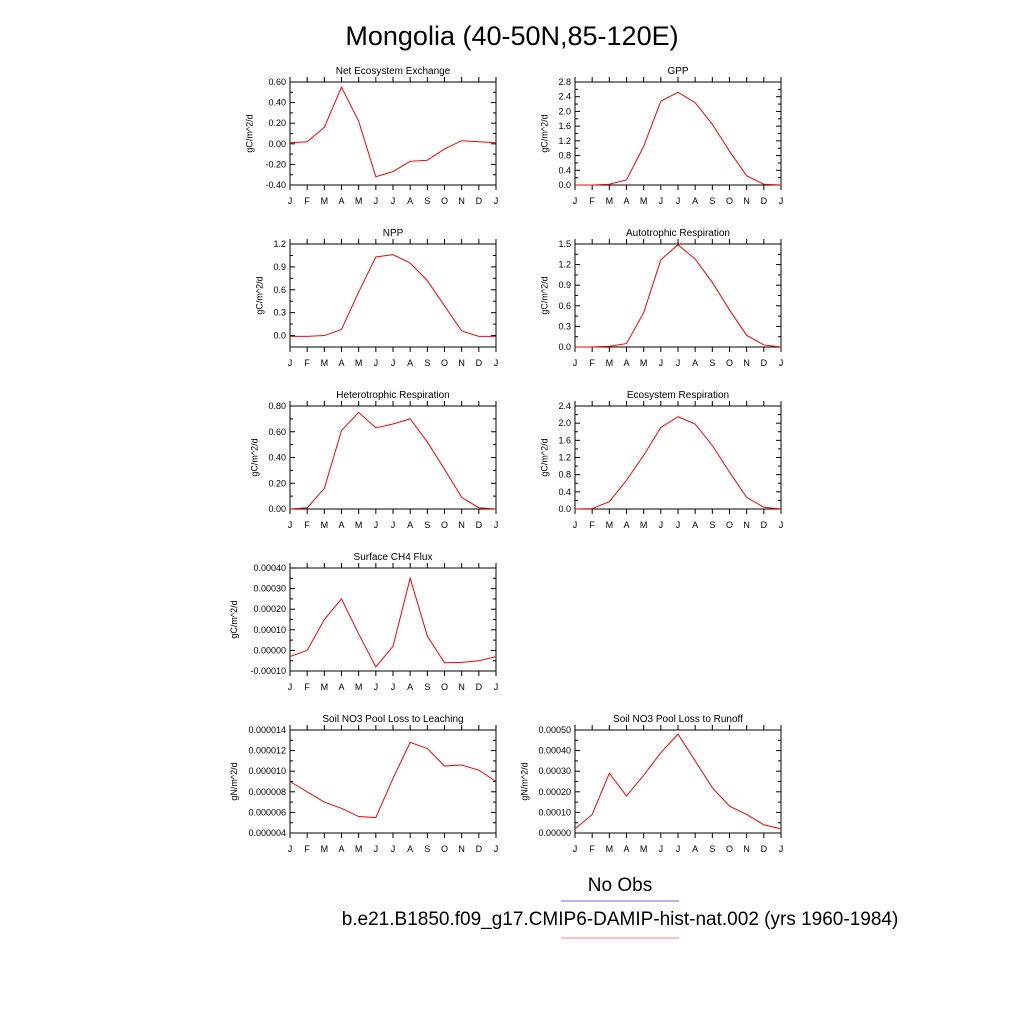  Describe the element at coordinates (564, 82) in the screenshot. I see `y-tick-label: 2.8` at that location.